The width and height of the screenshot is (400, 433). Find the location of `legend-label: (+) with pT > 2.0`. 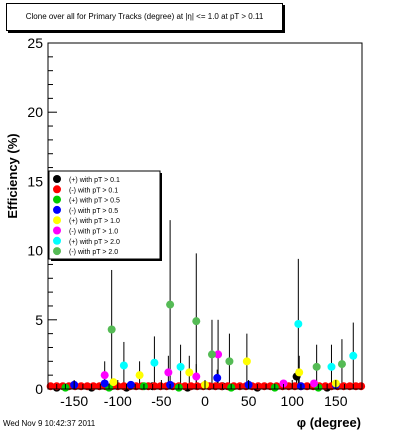

legend-label: (+) with pT > 2.0 is located at coordinates (94, 242).